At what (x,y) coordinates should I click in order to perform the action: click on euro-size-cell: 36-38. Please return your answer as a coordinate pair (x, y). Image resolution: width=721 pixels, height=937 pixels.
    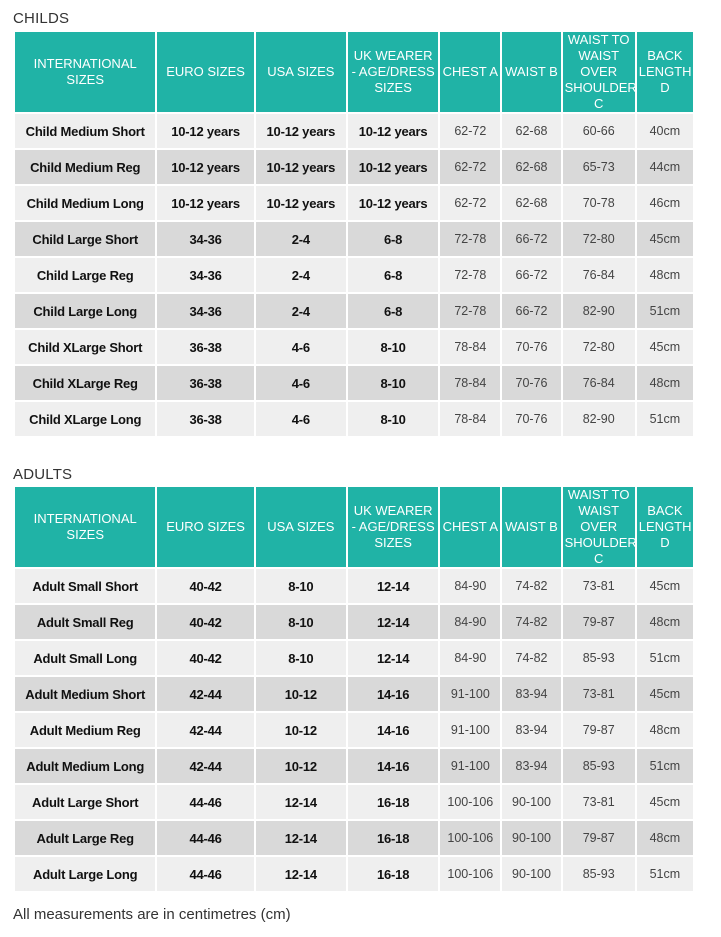
    Looking at the image, I should click on (205, 419).